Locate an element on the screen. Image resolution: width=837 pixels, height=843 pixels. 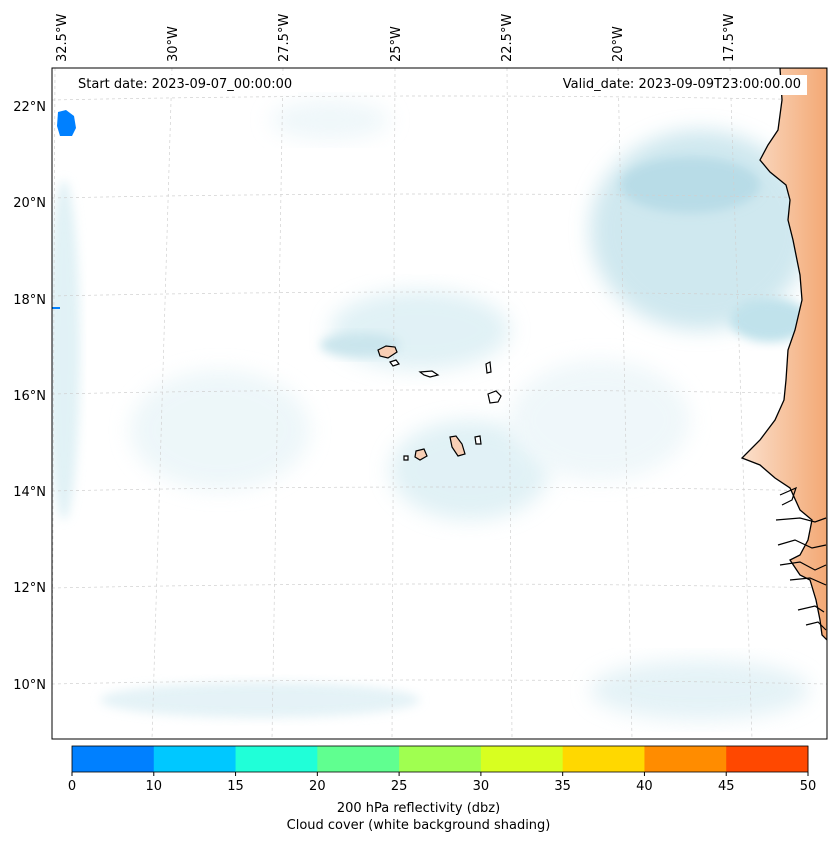
island-sal is located at coordinates (488, 367).